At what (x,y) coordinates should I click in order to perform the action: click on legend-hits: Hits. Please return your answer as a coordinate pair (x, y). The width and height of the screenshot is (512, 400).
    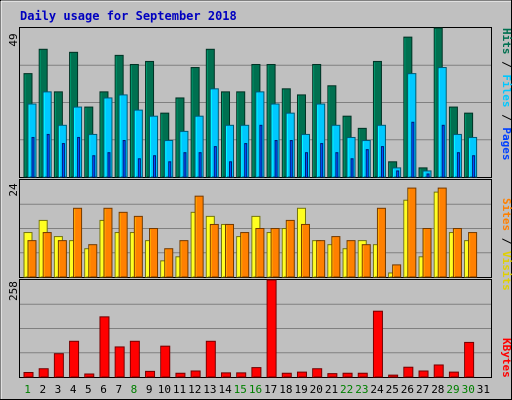
    Looking at the image, I should click on (506, 41).